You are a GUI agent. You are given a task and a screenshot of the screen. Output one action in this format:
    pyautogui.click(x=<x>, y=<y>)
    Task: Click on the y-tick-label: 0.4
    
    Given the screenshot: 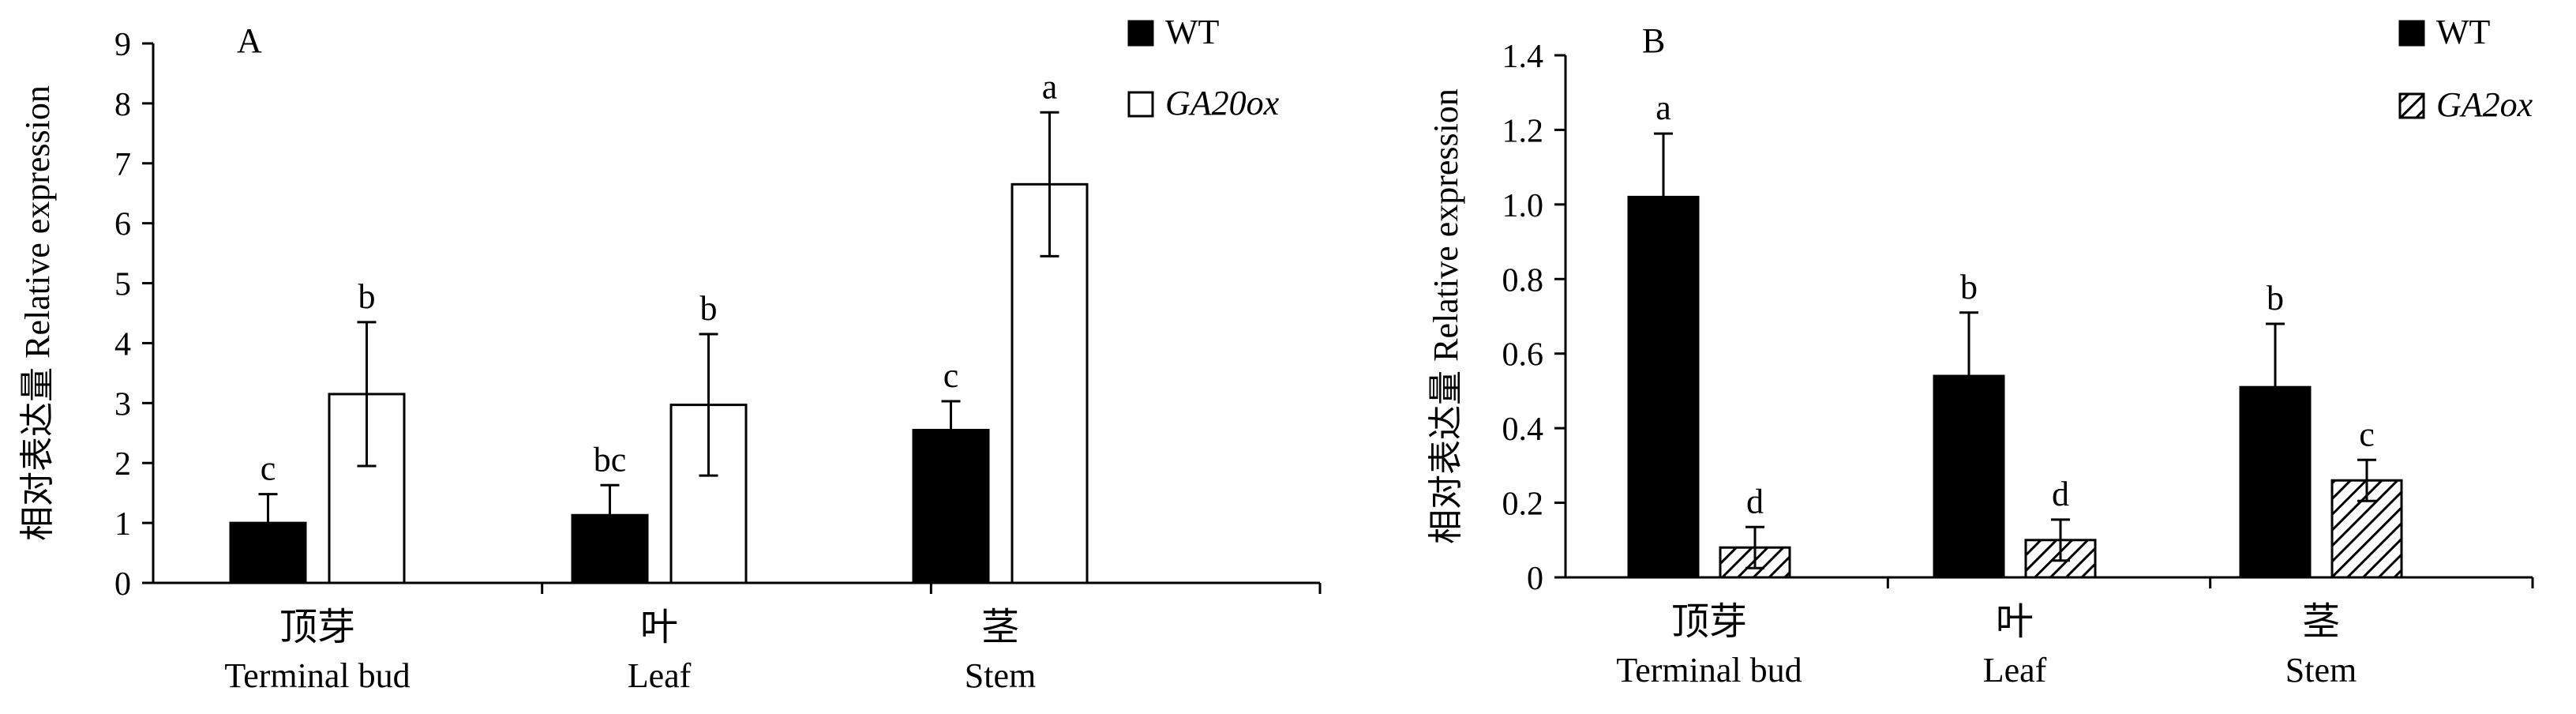 What is the action you would take?
    pyautogui.click(x=1523, y=429)
    